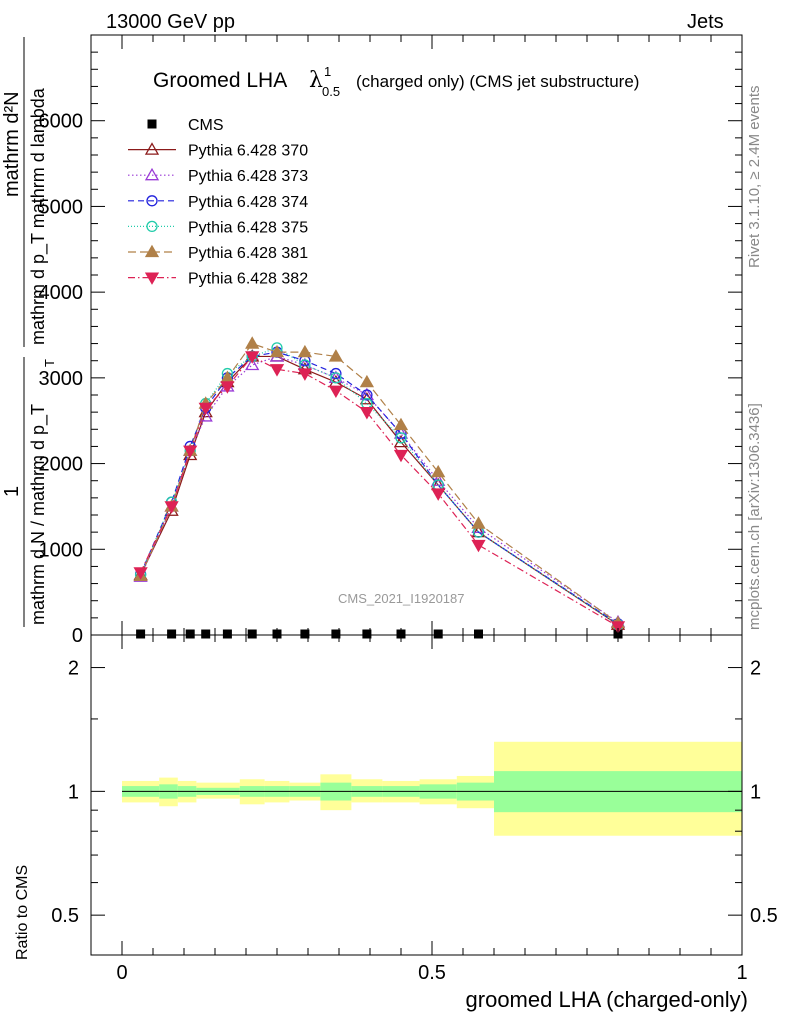  Describe the element at coordinates (248, 202) in the screenshot. I see `legend-label: Pythia 6.428 374` at that location.